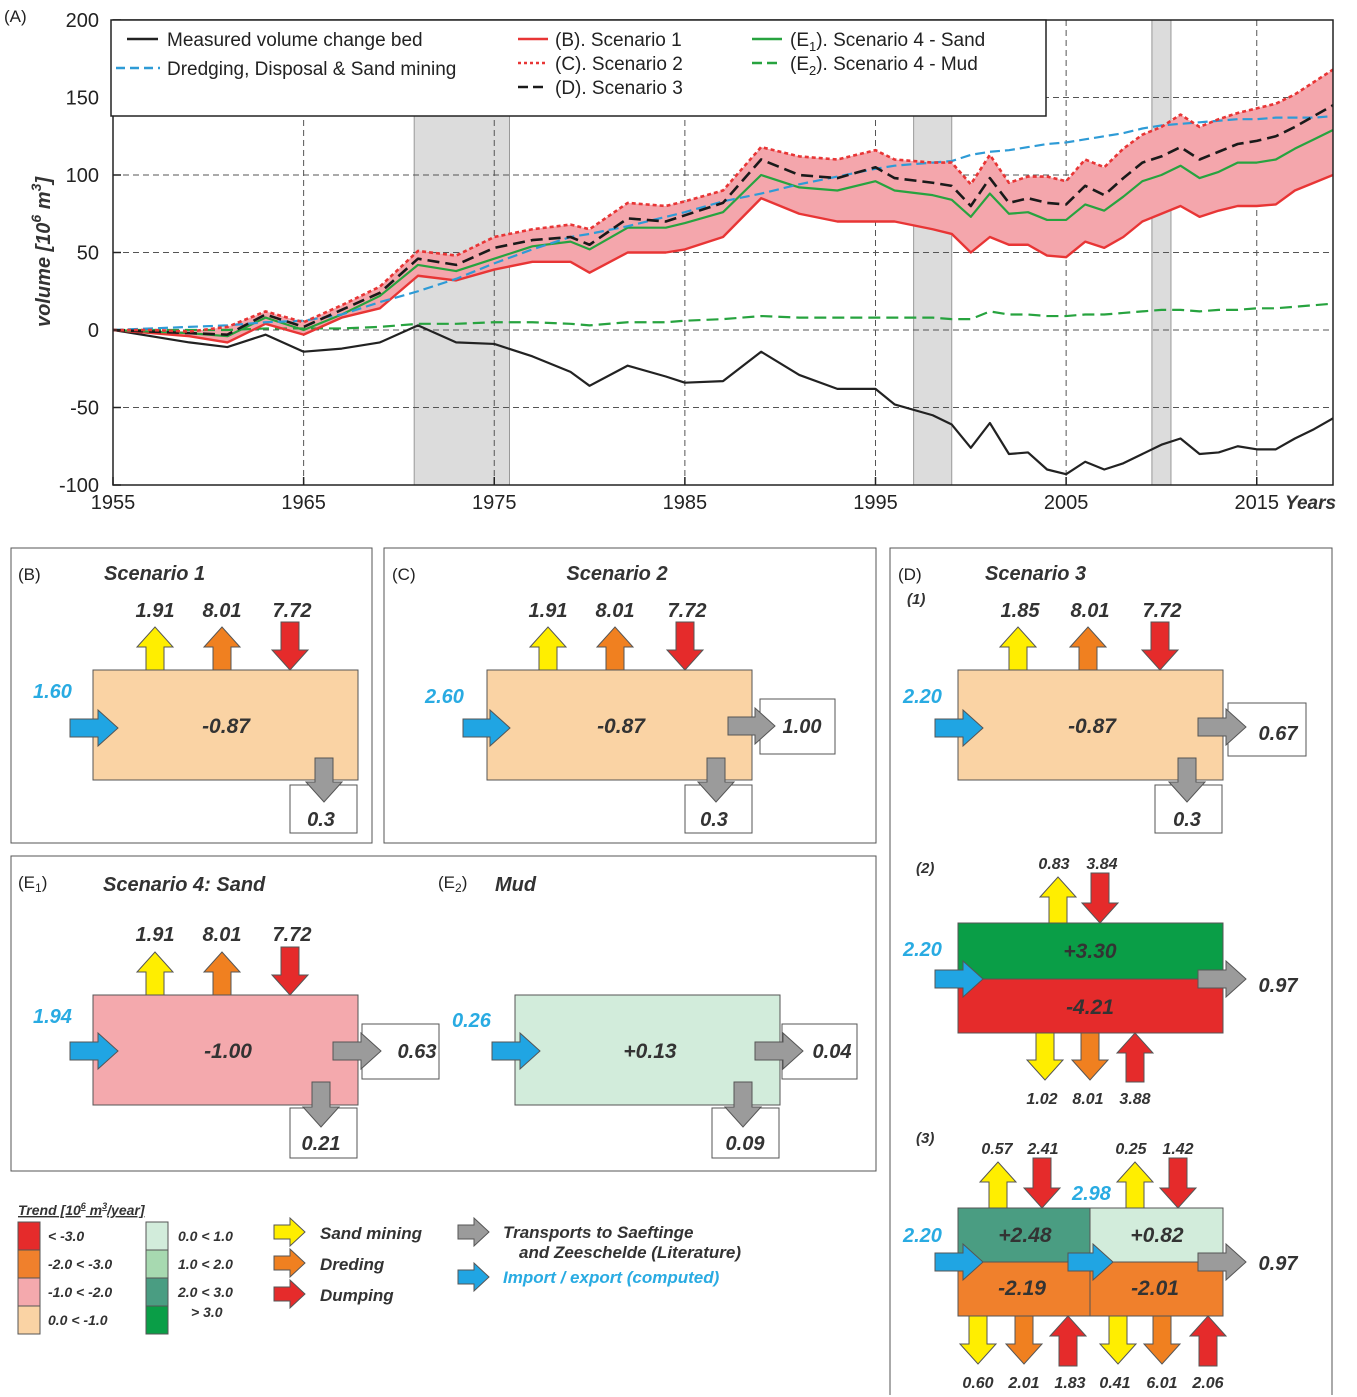 This screenshot has width=1357, height=1397. Describe the element at coordinates (875, 503) in the screenshot. I see `x-tick-label-1995: 1995` at that location.